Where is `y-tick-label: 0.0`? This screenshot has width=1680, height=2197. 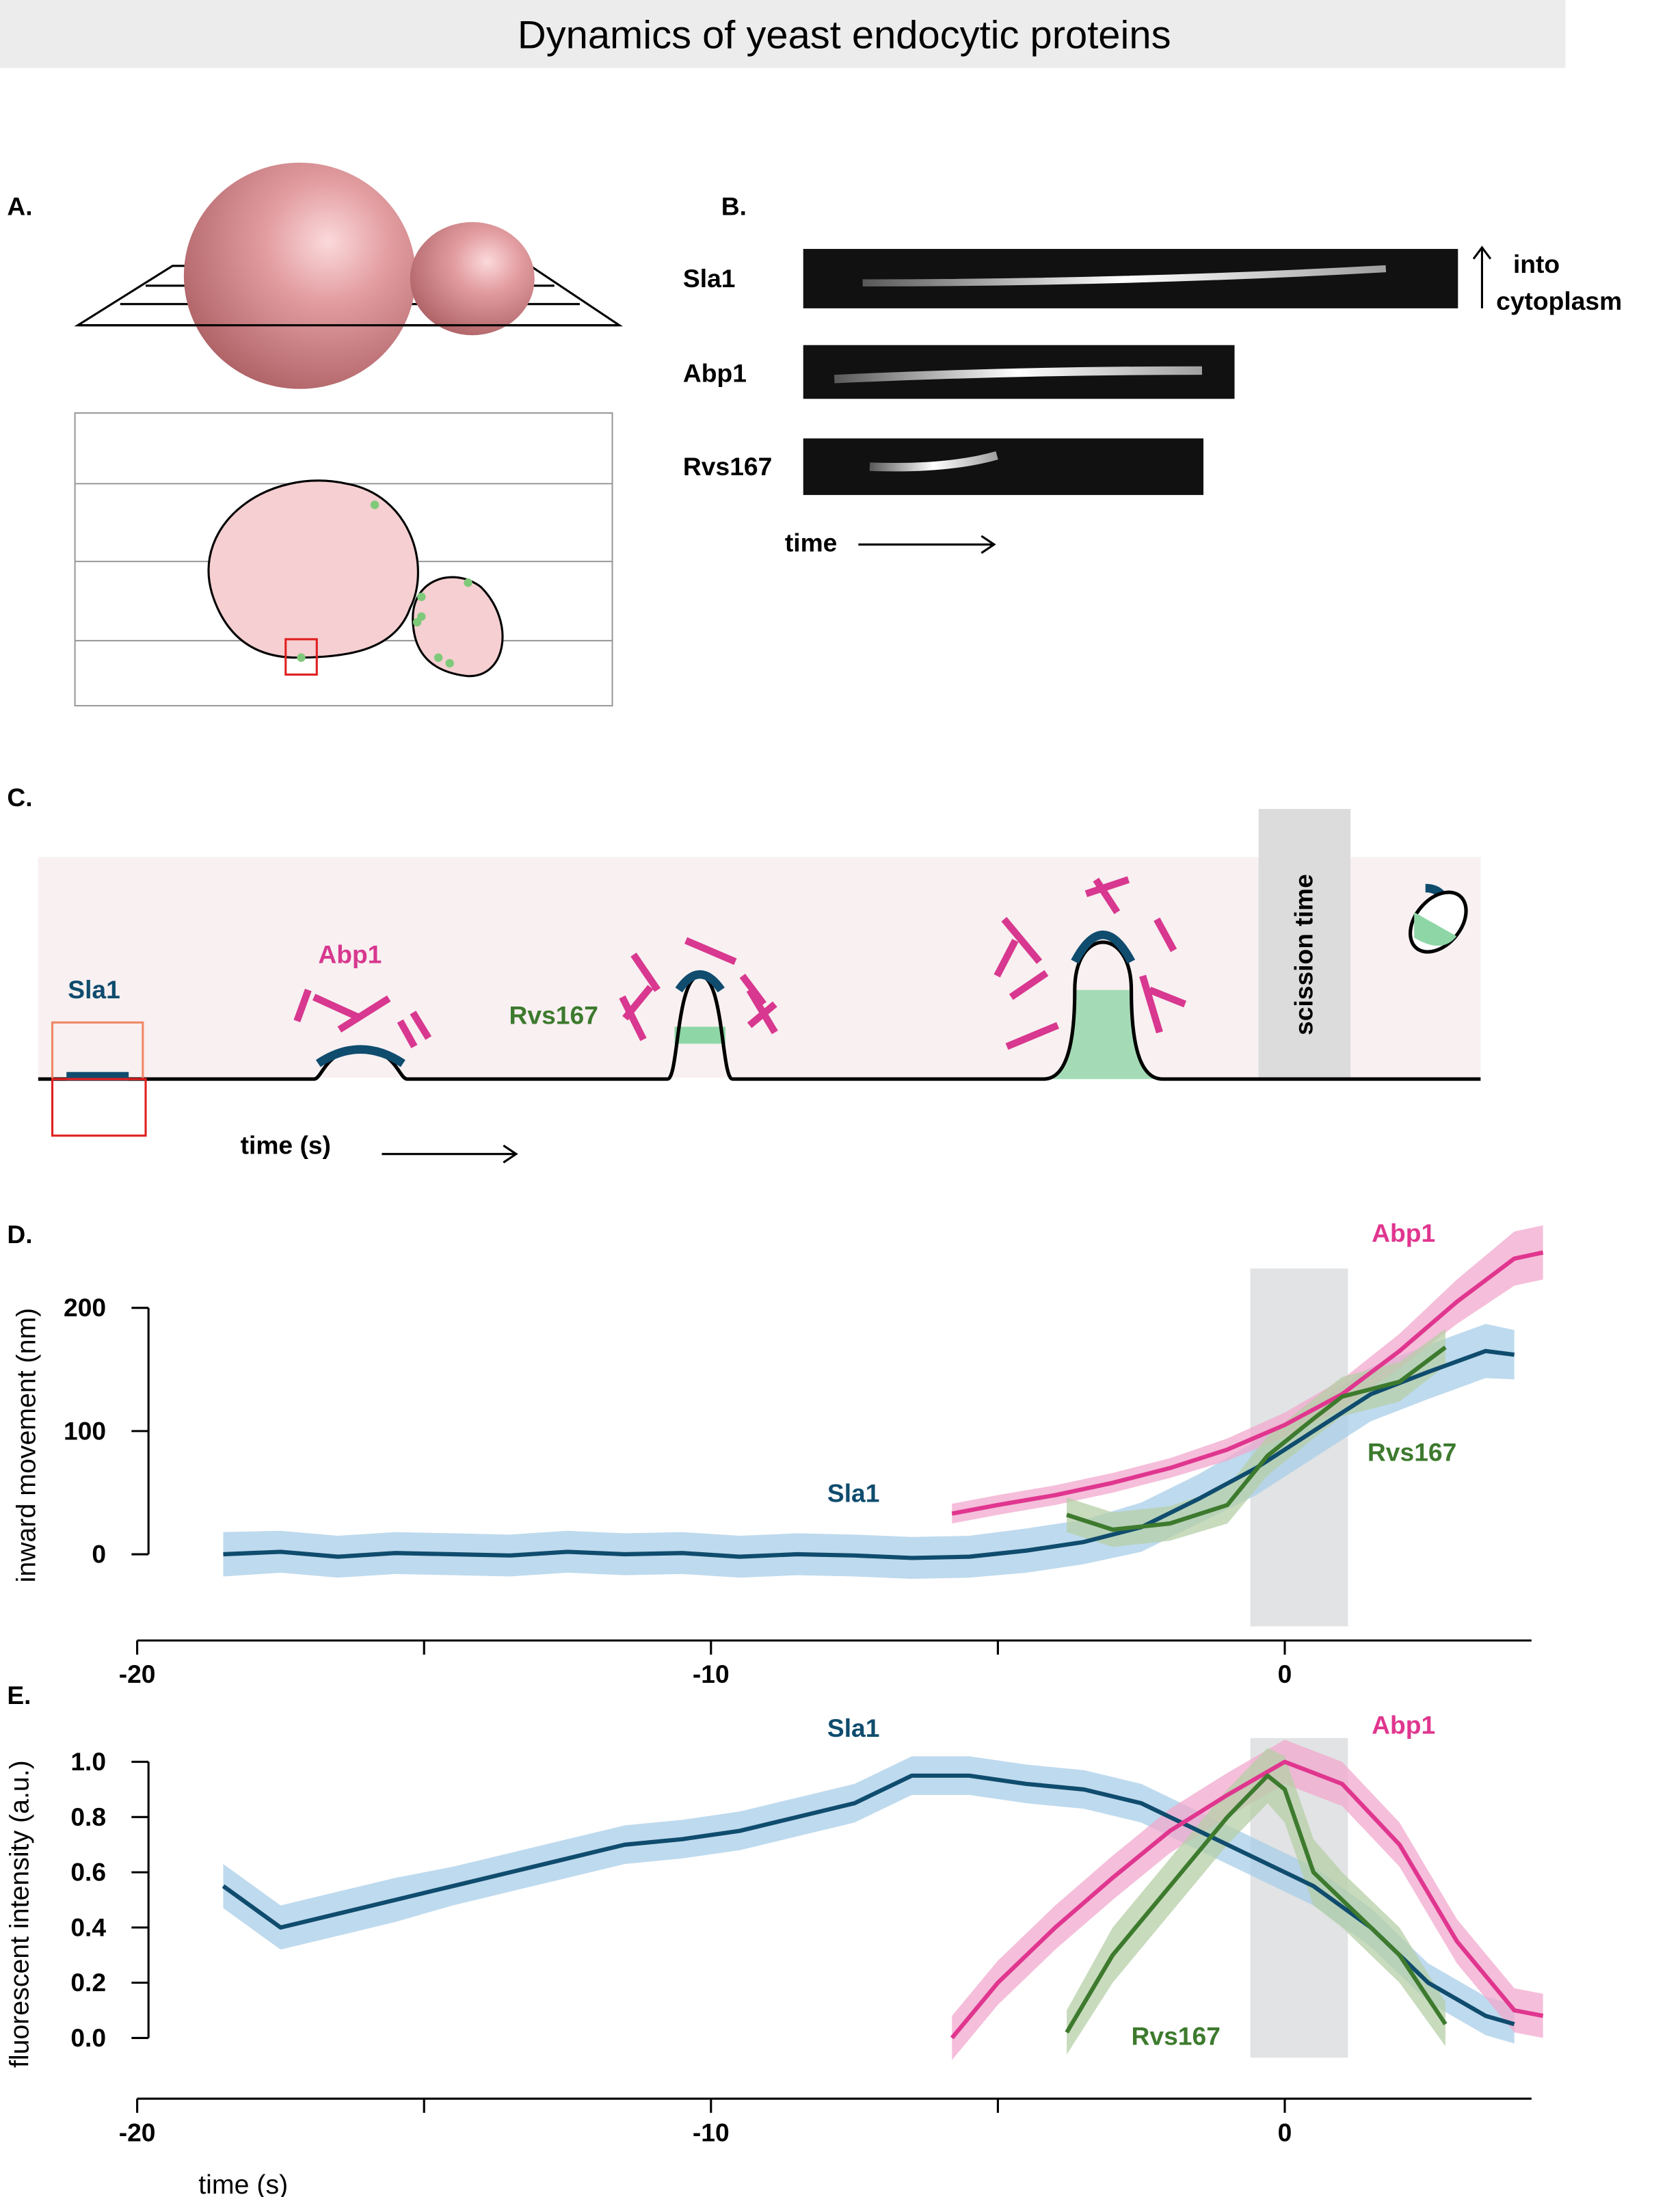 y-tick-label: 0.0 is located at coordinates (88, 2037).